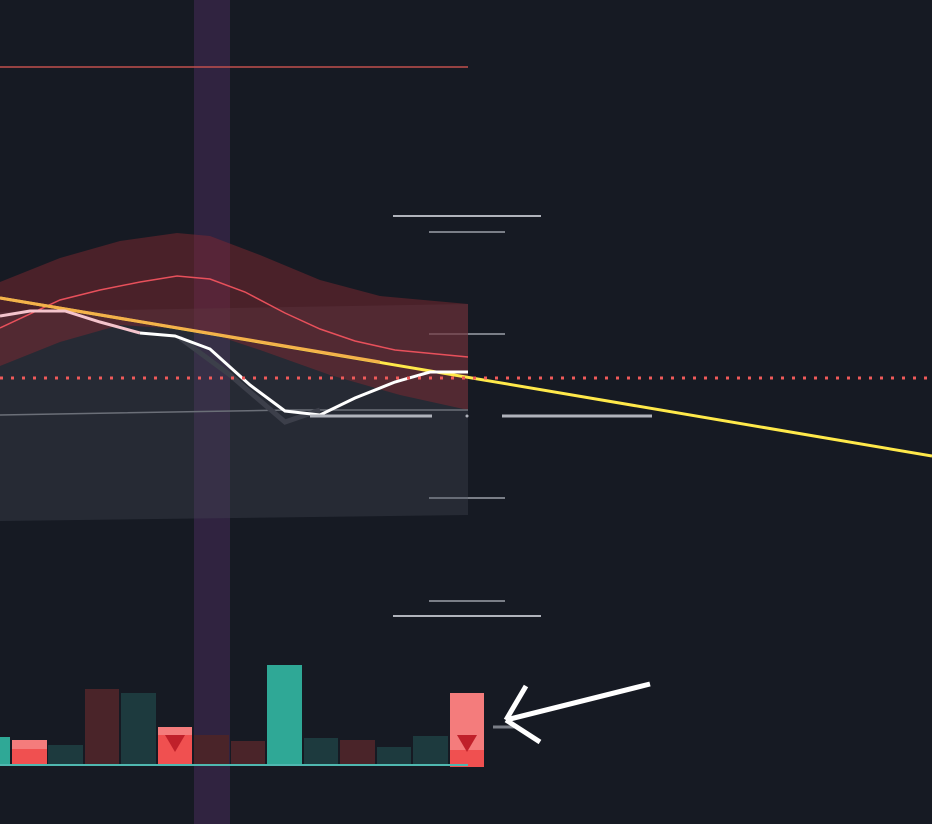 Image resolution: width=932 pixels, height=824 pixels. I want to click on arrow-shaft, so click(578, 702).